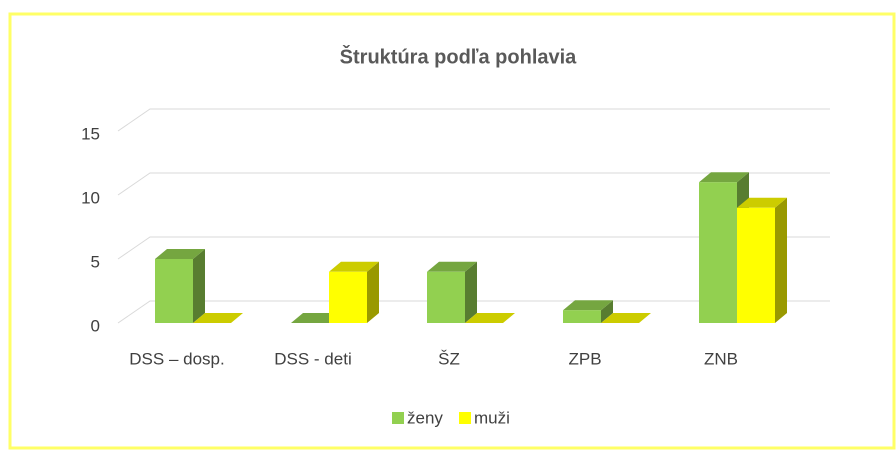  I want to click on y-tick-label: 0, so click(95, 325).